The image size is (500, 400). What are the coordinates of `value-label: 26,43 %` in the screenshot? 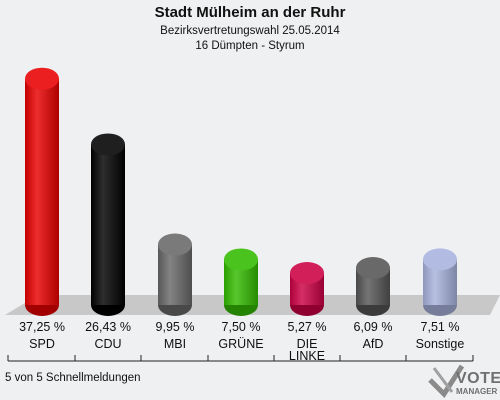 It's located at (108, 327).